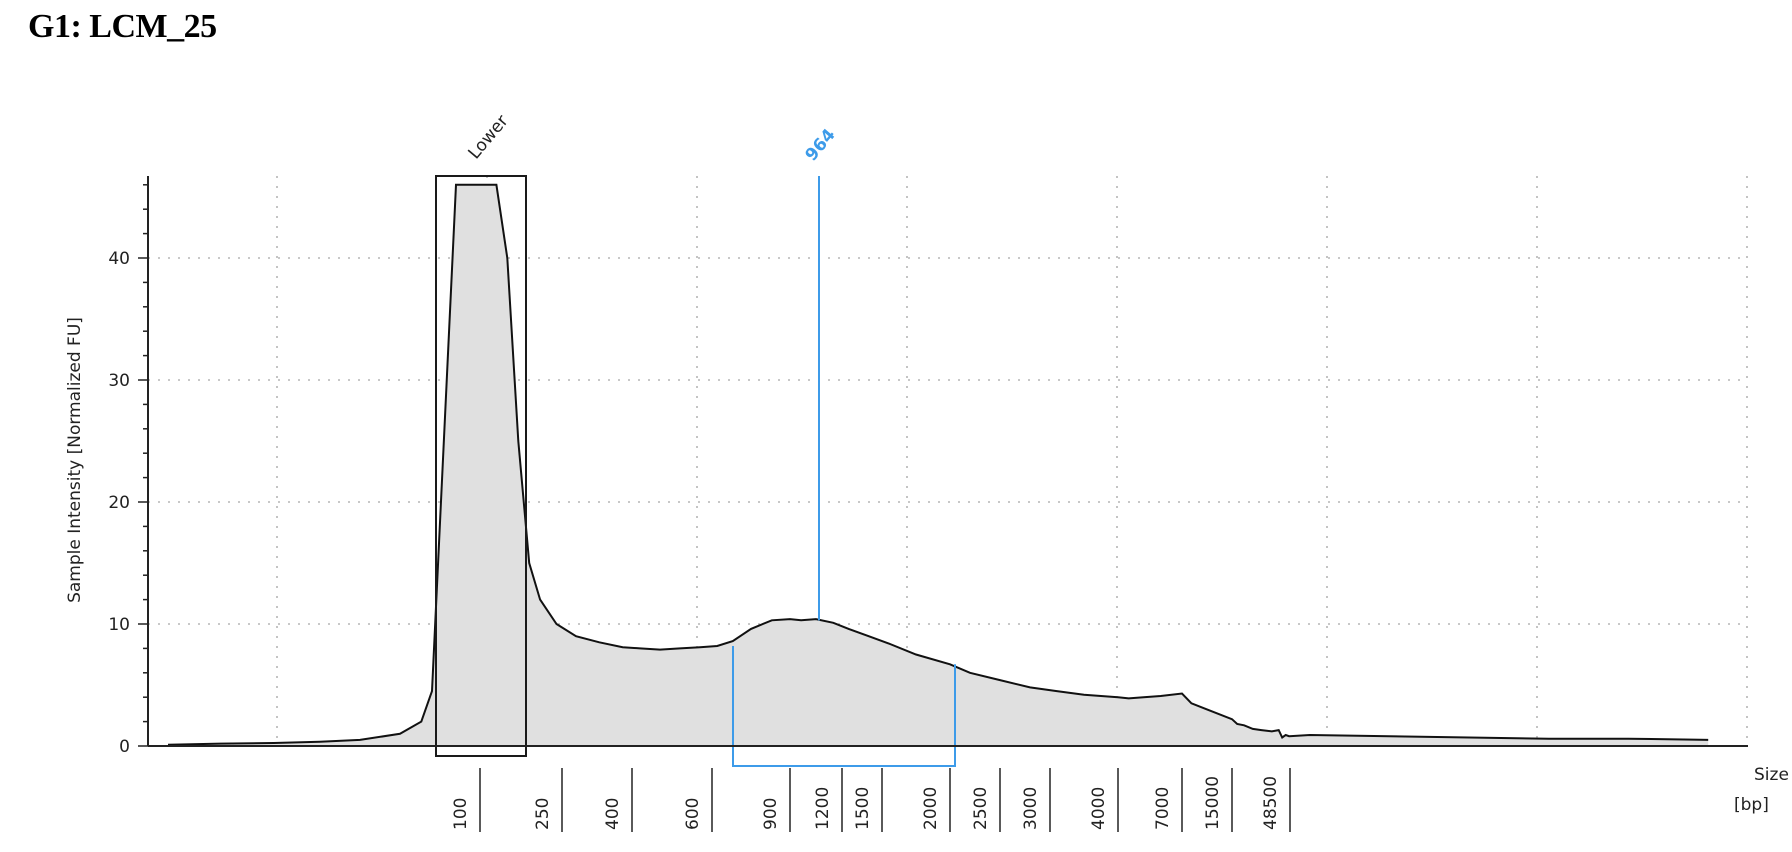  Describe the element at coordinates (1271, 803) in the screenshot. I see `ladder-label: 48500` at that location.